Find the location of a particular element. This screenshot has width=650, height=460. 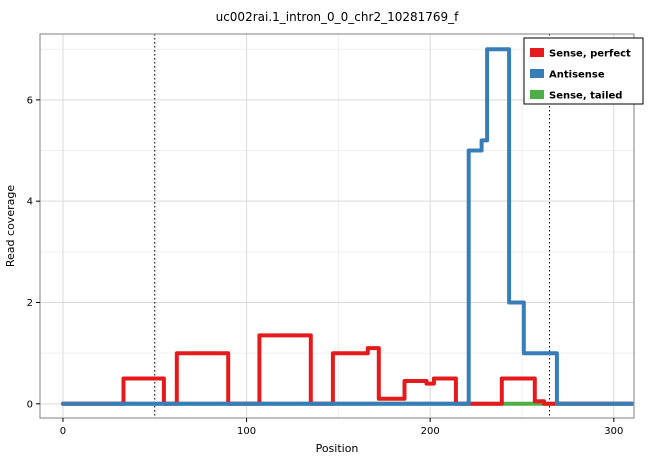

y-tick-label: 0 is located at coordinates (30, 404).